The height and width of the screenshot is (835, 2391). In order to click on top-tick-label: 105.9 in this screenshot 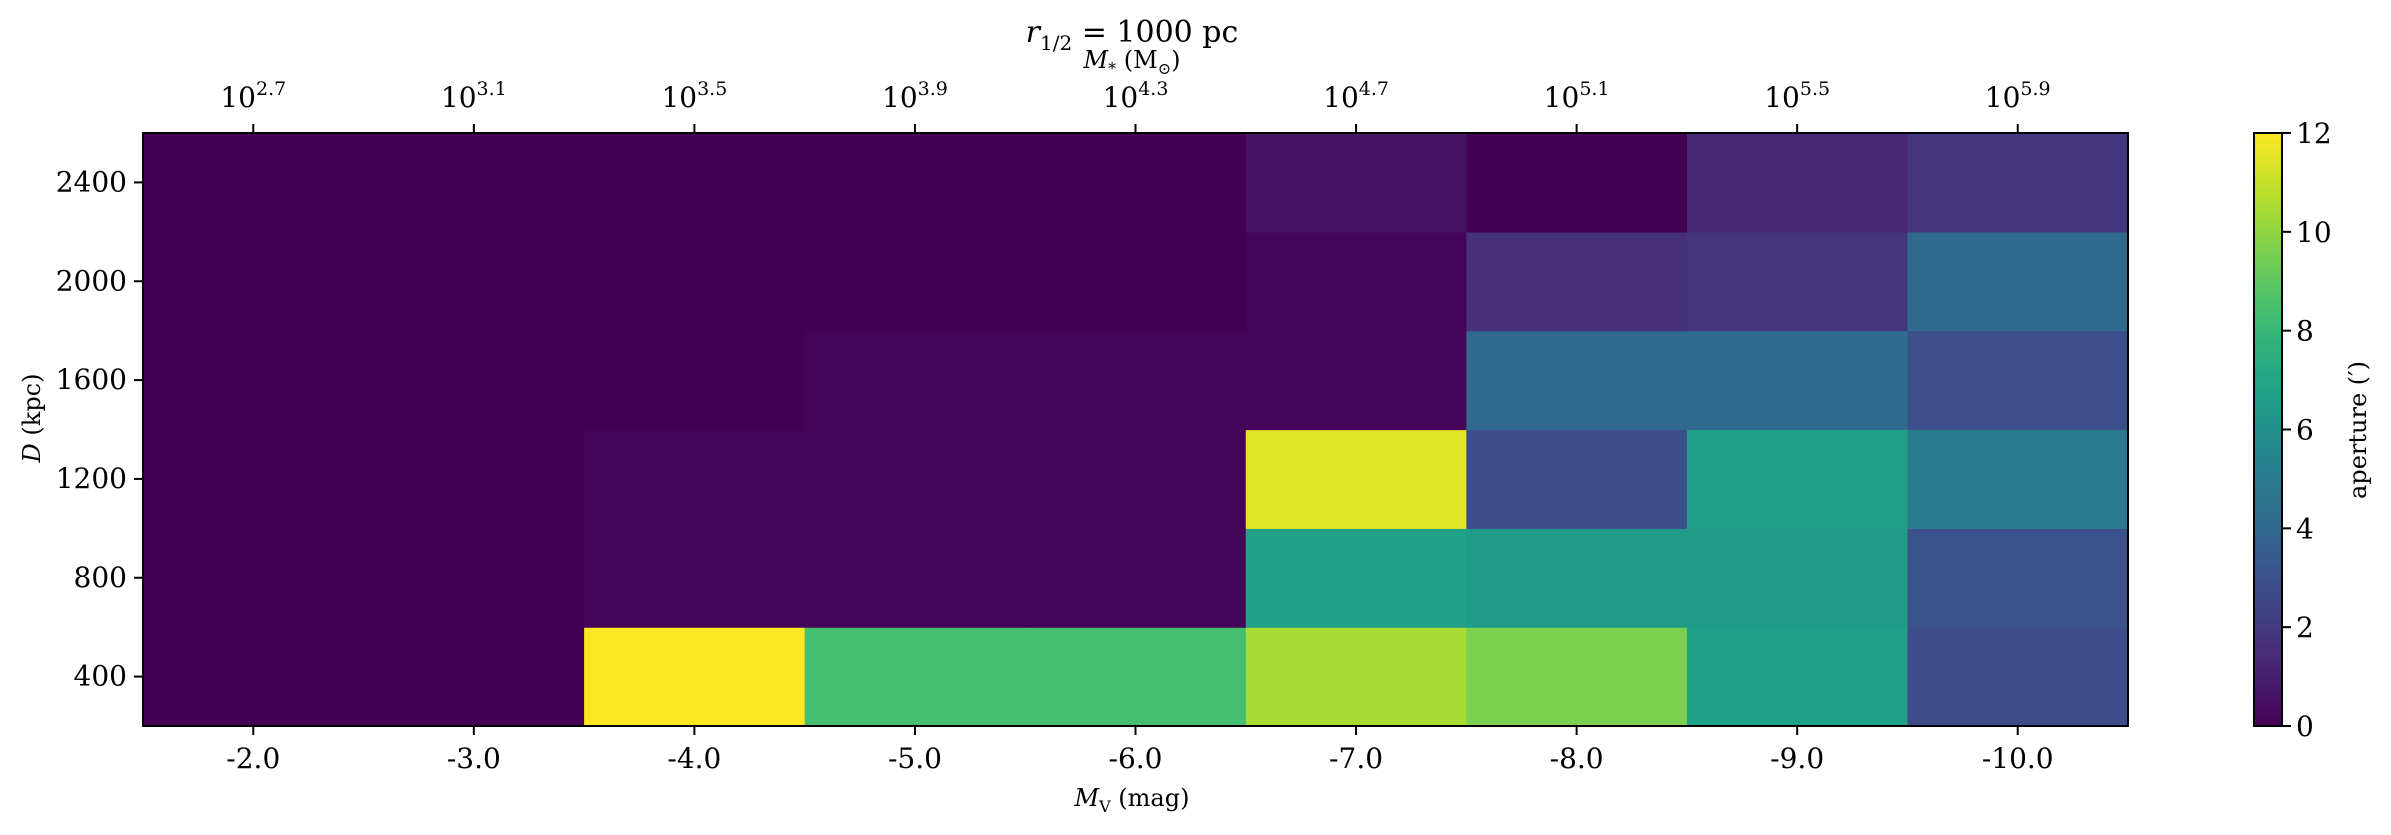, I will do `click(2018, 96)`.